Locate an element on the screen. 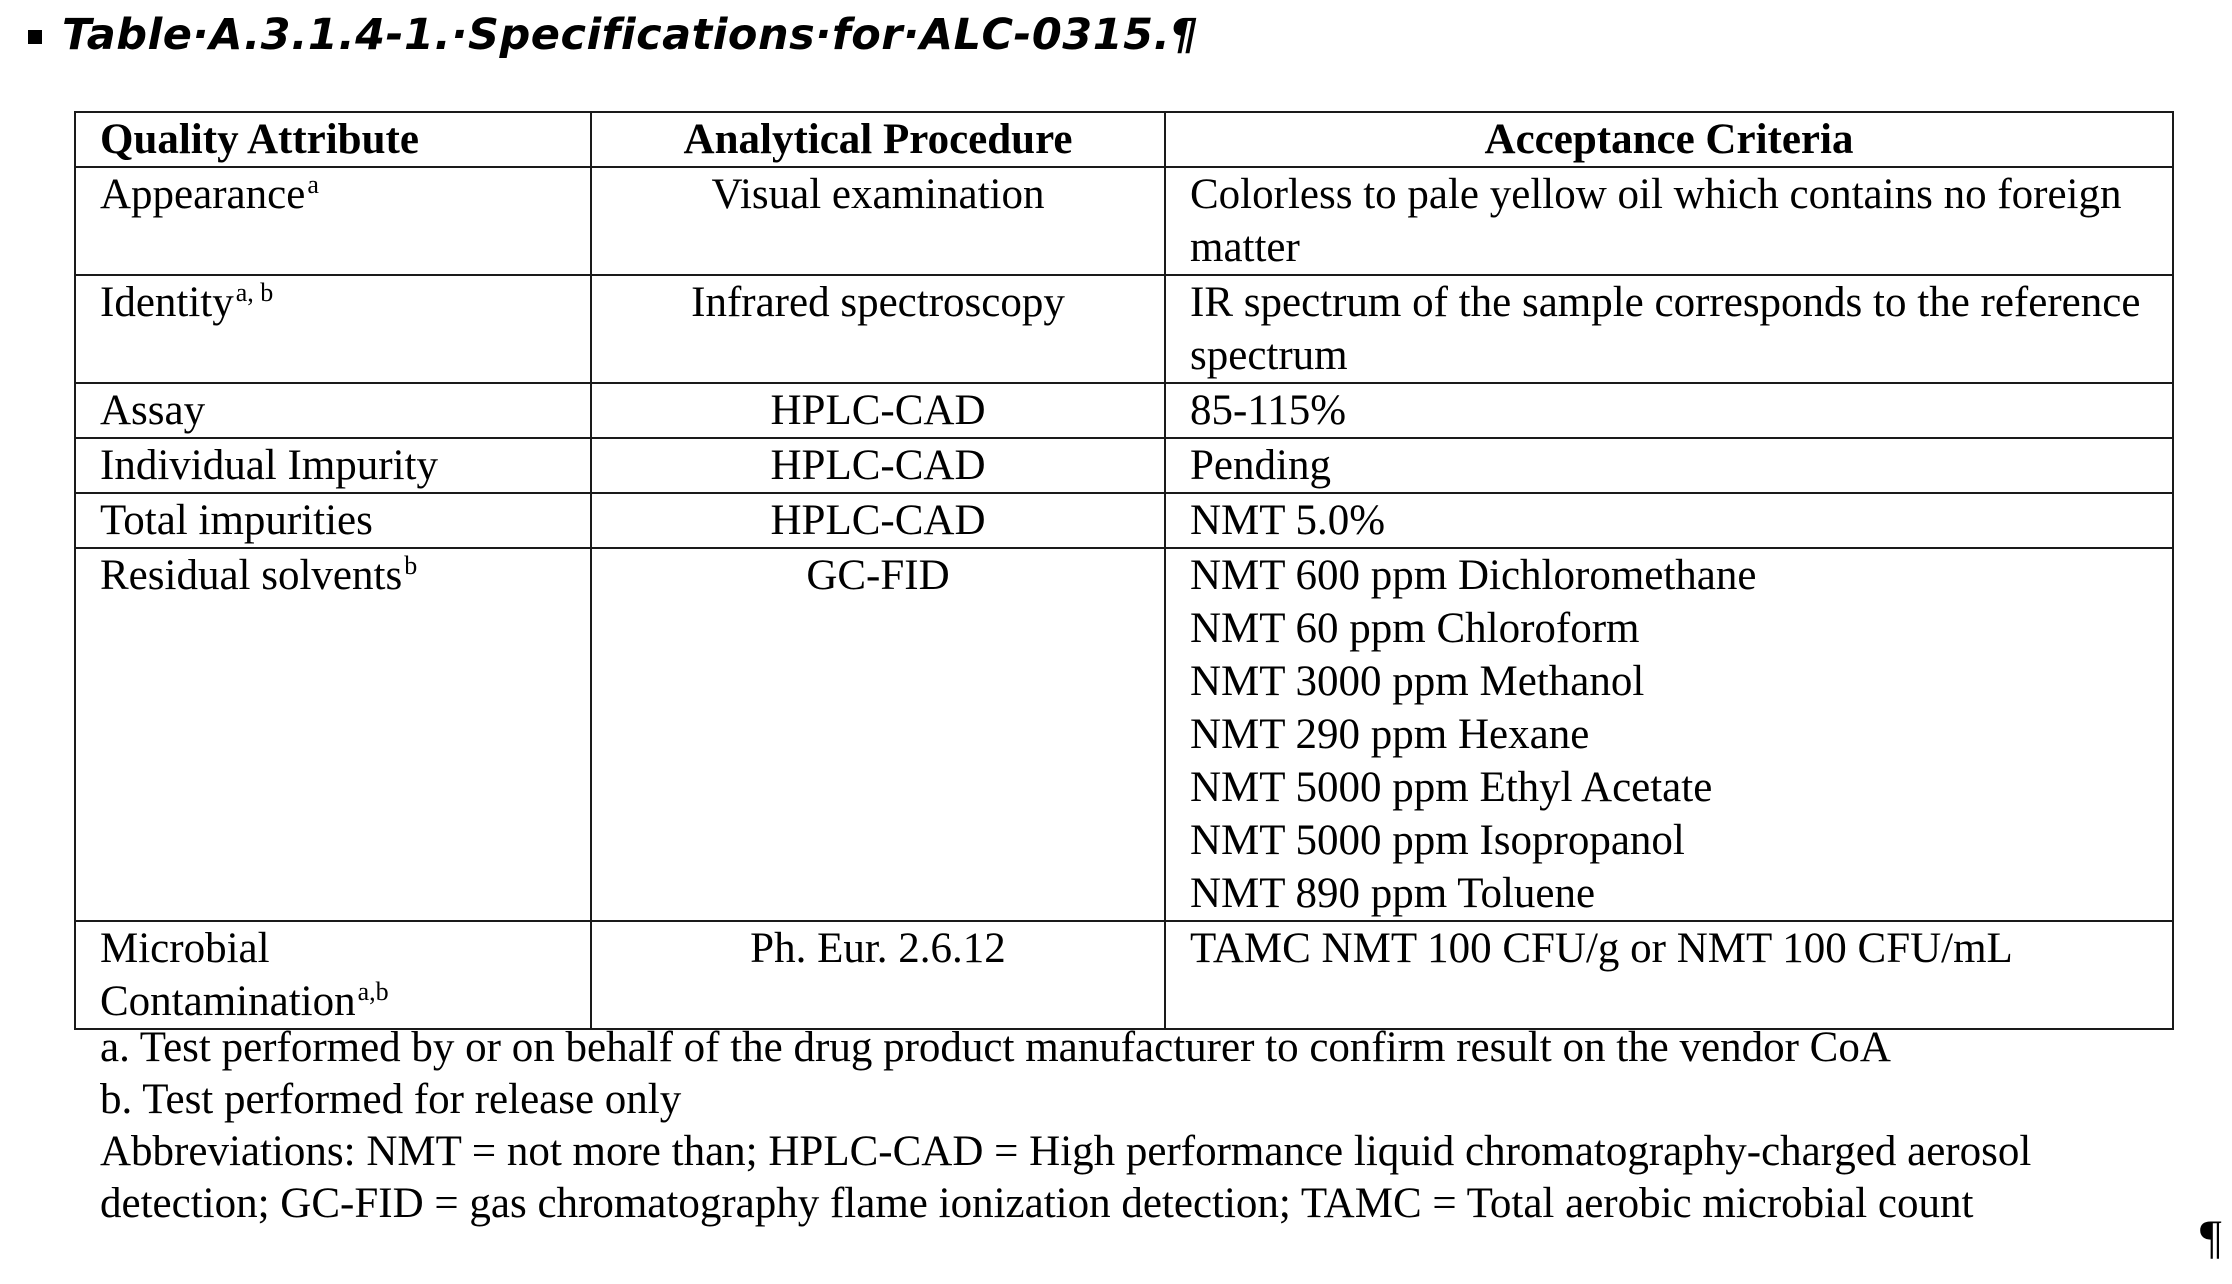  criteria-cell: 85-115% is located at coordinates (1669, 410).